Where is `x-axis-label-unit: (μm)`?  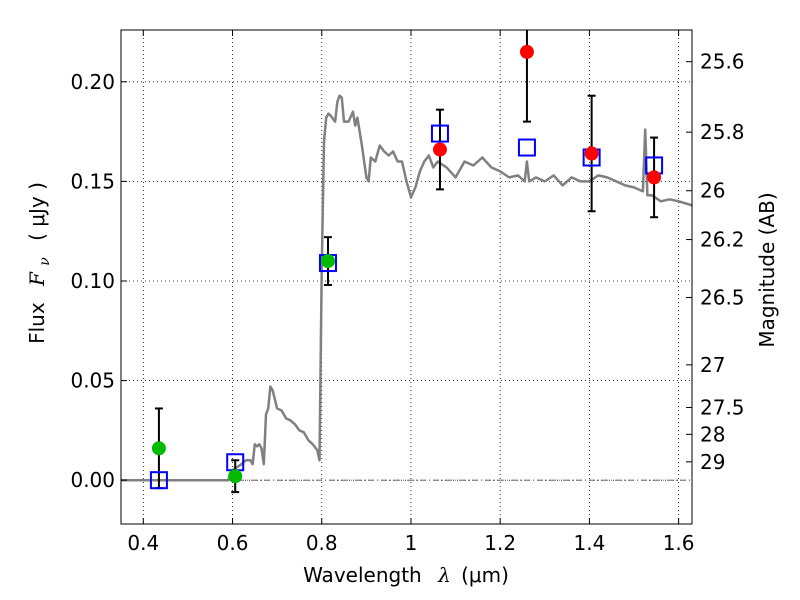
x-axis-label-unit: (μm) is located at coordinates (485, 575).